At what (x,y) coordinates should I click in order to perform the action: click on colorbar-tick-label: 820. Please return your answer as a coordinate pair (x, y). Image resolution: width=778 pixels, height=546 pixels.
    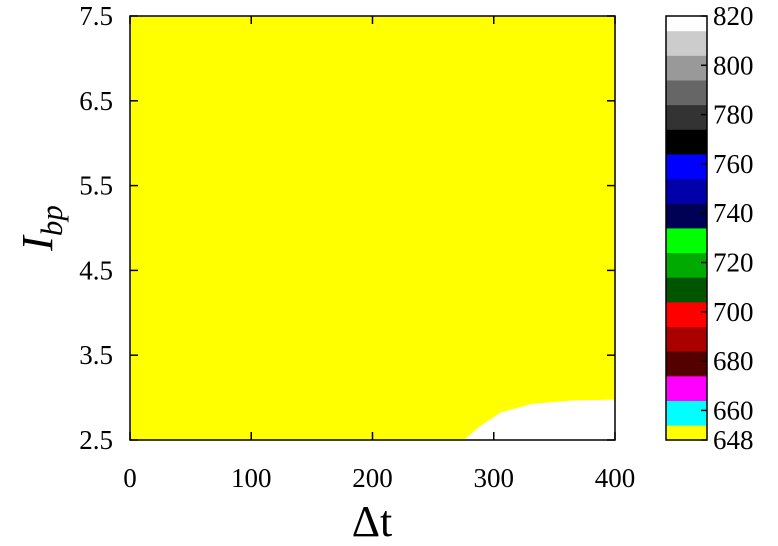
    Looking at the image, I should click on (733, 16).